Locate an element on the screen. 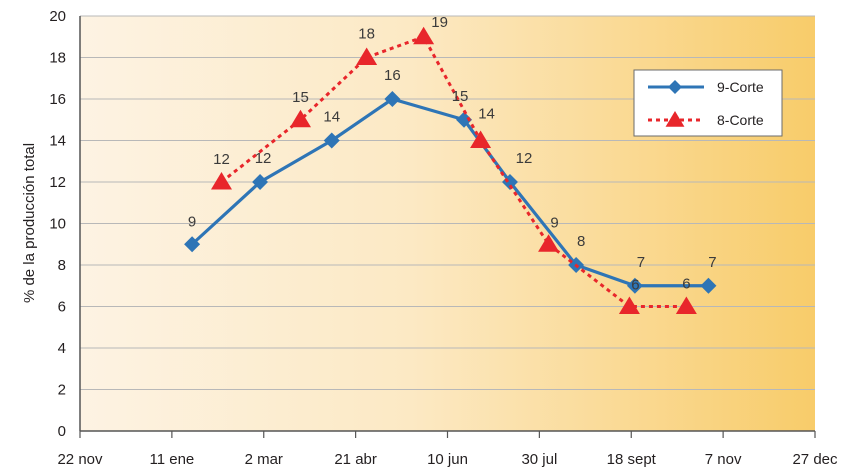  legend-box is located at coordinates (708, 103).